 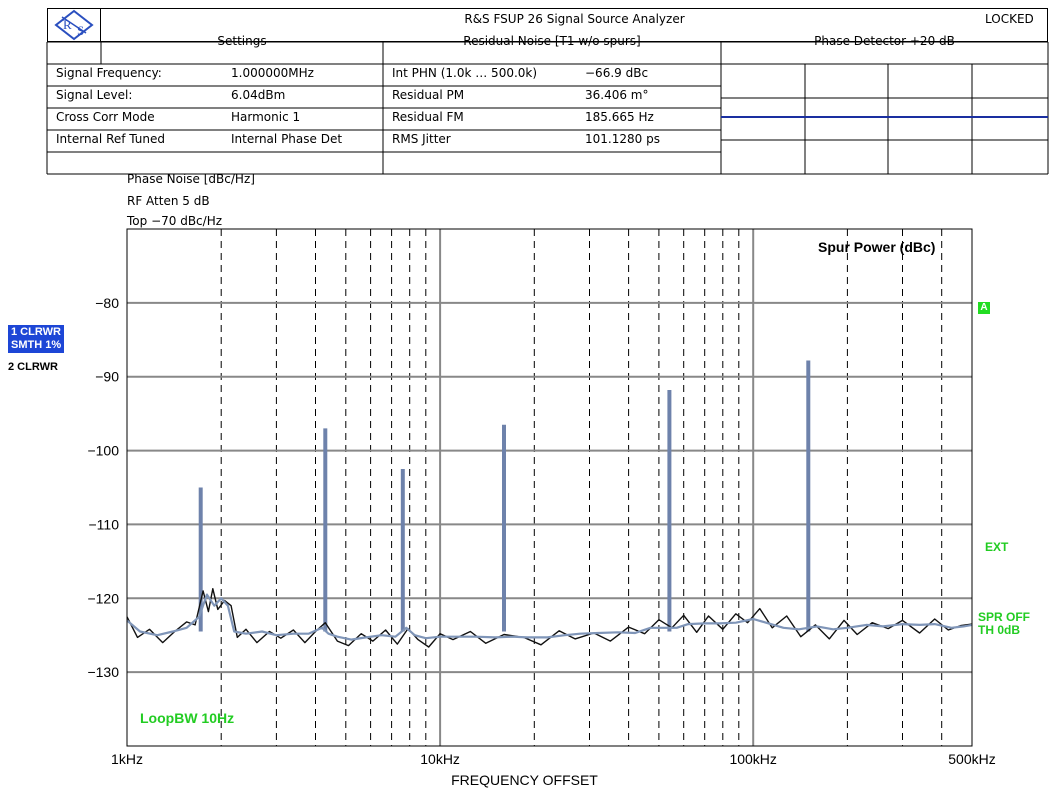 I want to click on noise-value: 101.1280 ps, so click(x=622, y=139).